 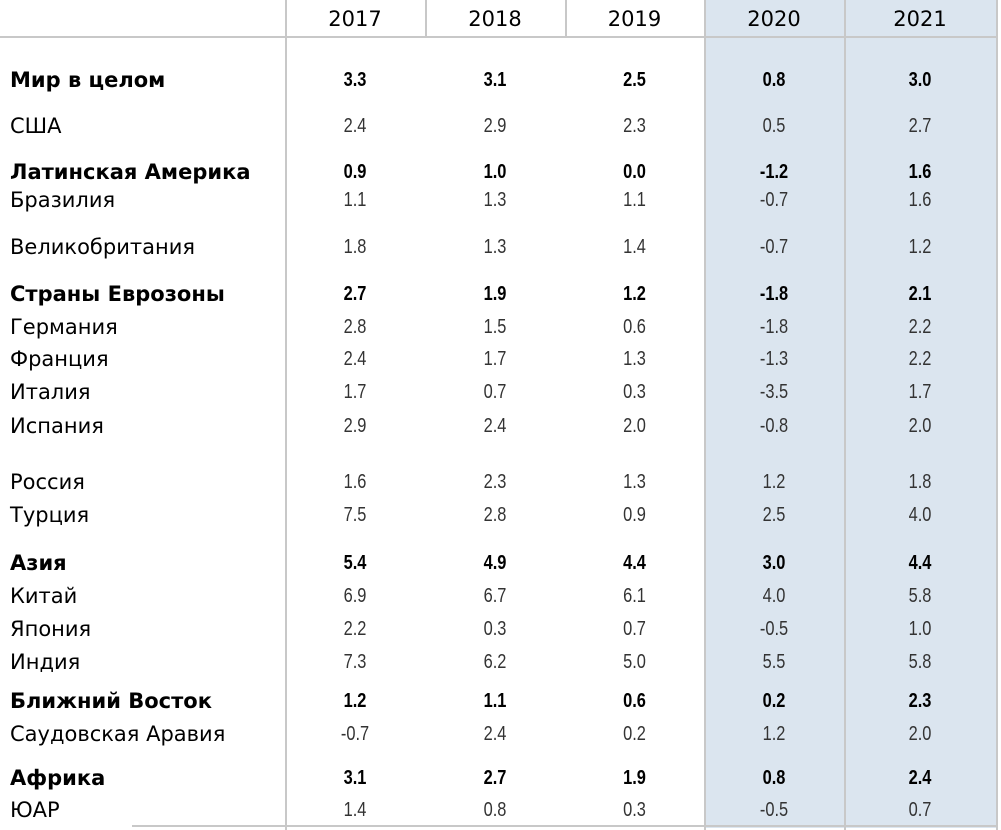 I want to click on value-cell: 2.1, so click(x=920, y=294).